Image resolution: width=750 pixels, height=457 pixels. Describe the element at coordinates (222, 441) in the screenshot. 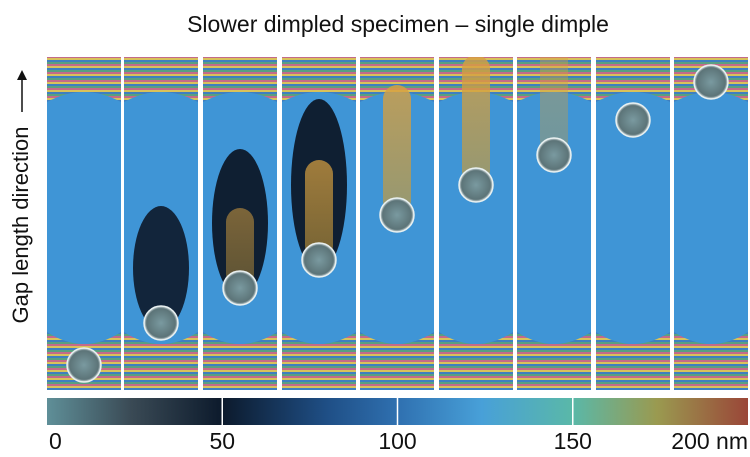

I see `tick-label: 50` at that location.